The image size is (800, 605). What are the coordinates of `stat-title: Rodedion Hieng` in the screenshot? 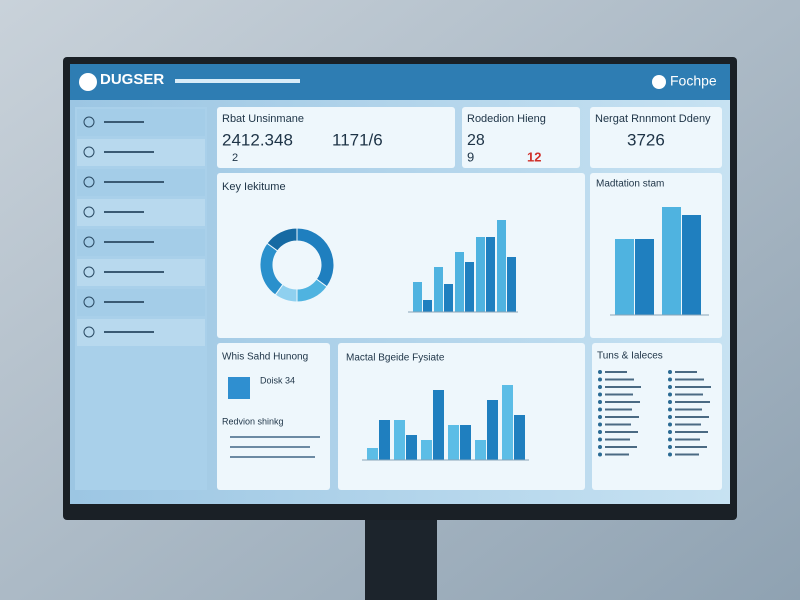 It's located at (506, 119).